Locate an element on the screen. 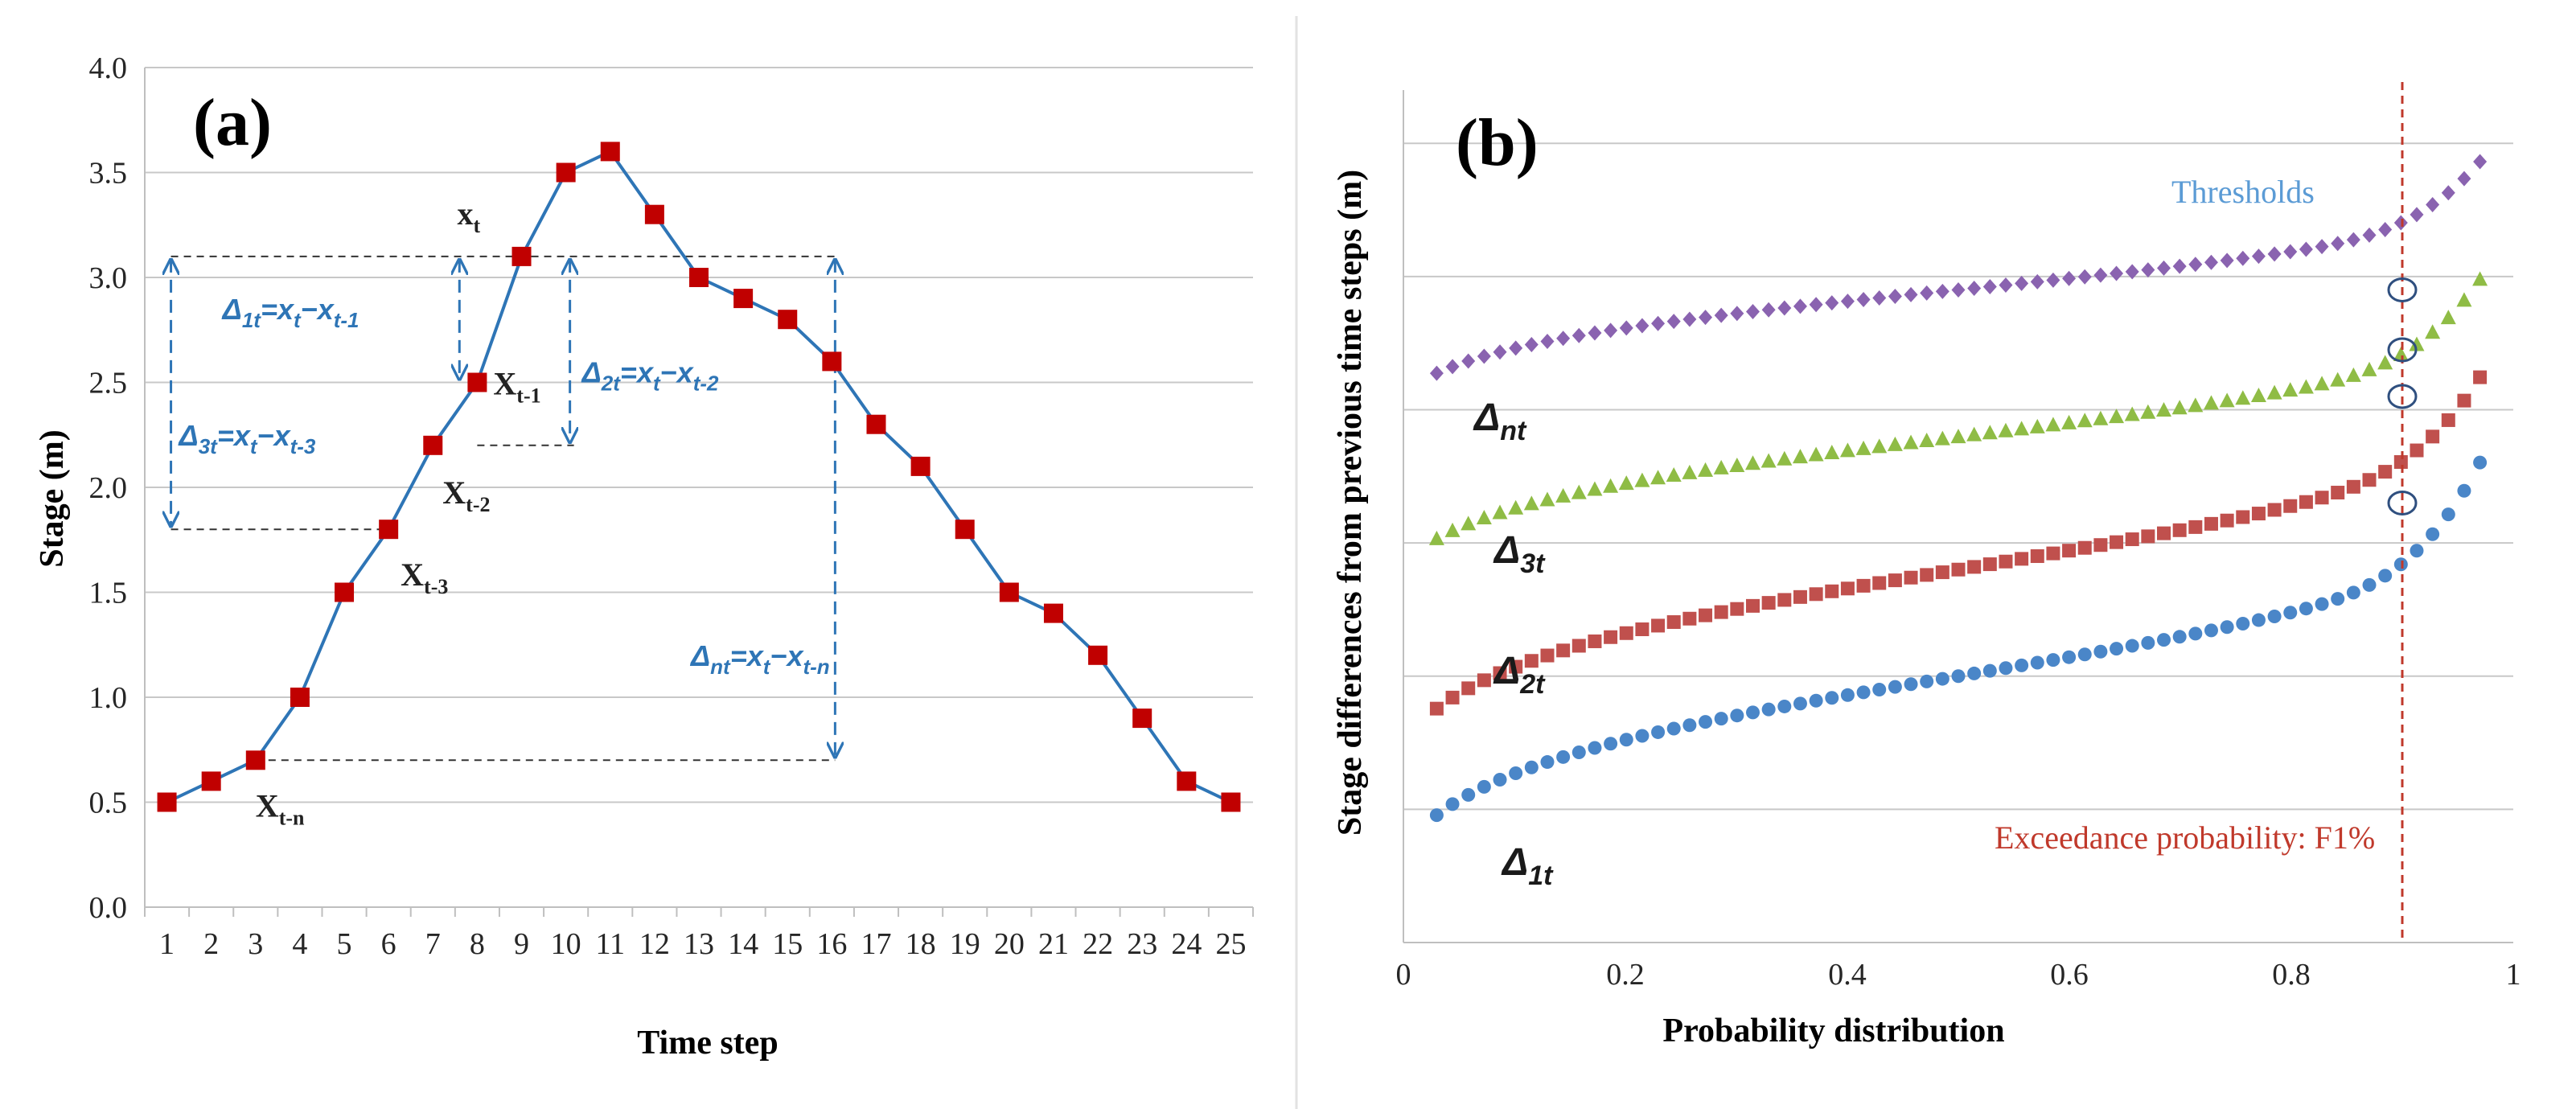  x-tick-label: 17 is located at coordinates (876, 944).